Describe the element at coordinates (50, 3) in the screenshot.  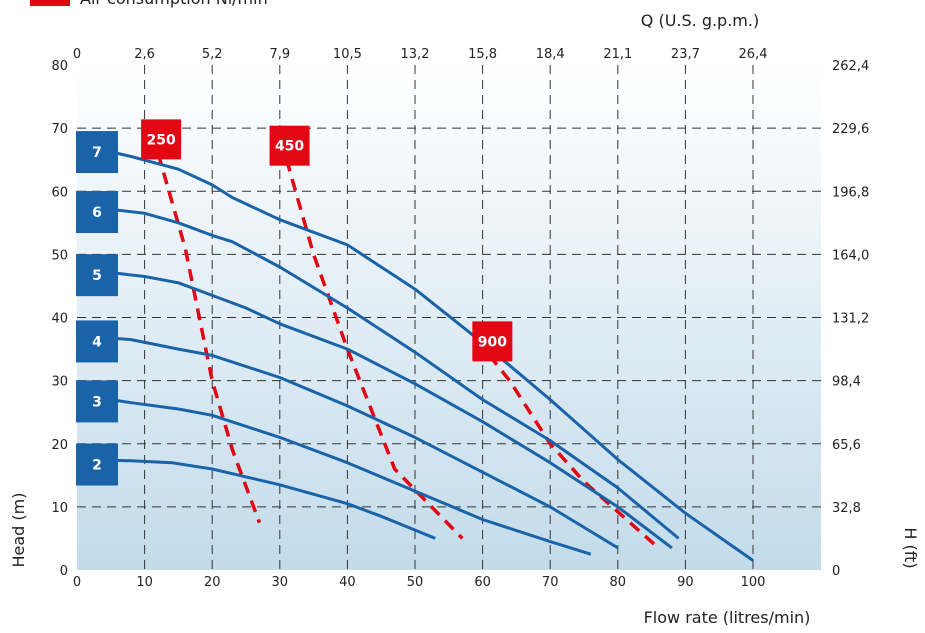
I see `legend-marker` at that location.